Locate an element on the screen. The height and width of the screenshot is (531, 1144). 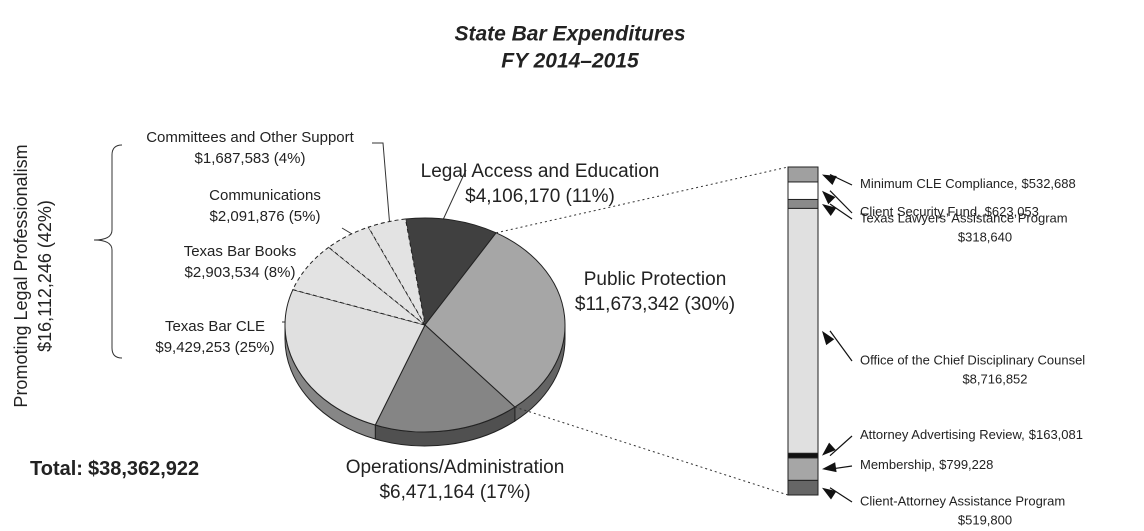
slice-value-label: $2,903,534 (8%) is located at coordinates (240, 272).